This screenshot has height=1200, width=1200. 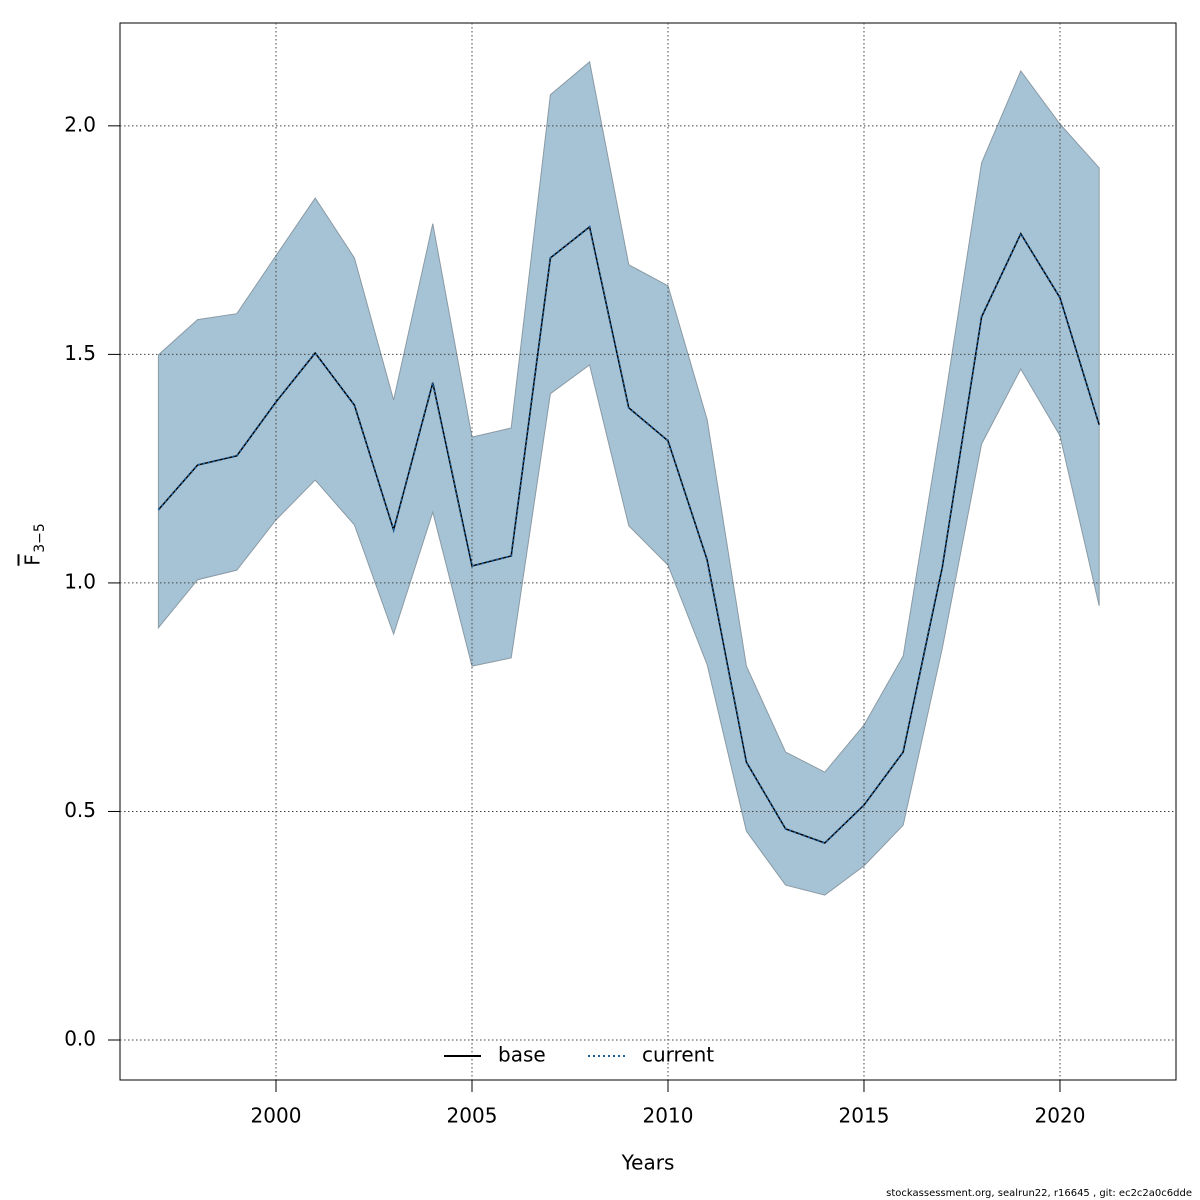 I want to click on y-tick-label: 0.5, so click(x=80, y=810).